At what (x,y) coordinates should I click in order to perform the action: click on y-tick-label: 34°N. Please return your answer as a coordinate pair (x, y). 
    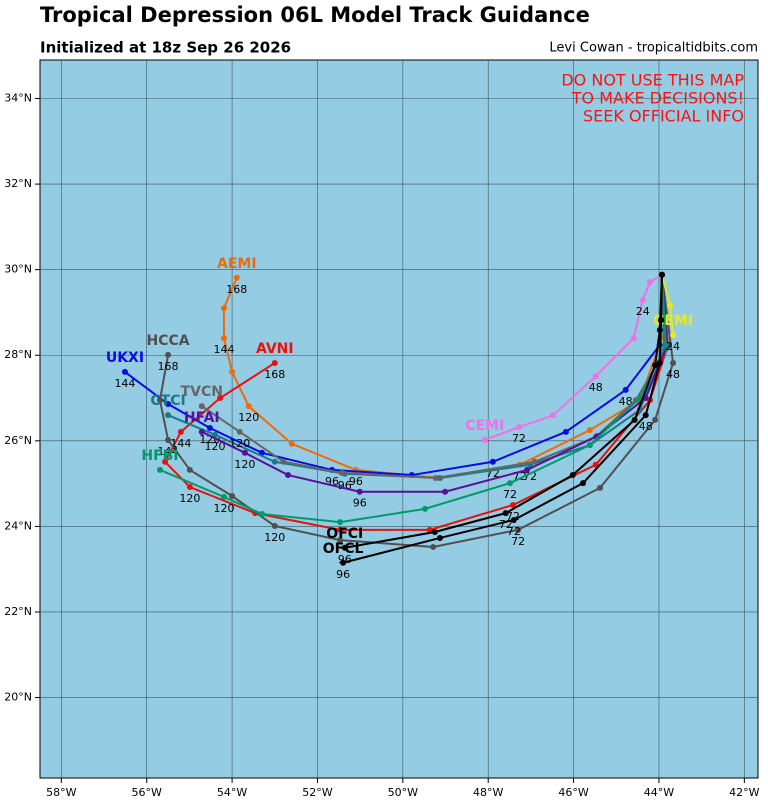
    Looking at the image, I should click on (18, 98).